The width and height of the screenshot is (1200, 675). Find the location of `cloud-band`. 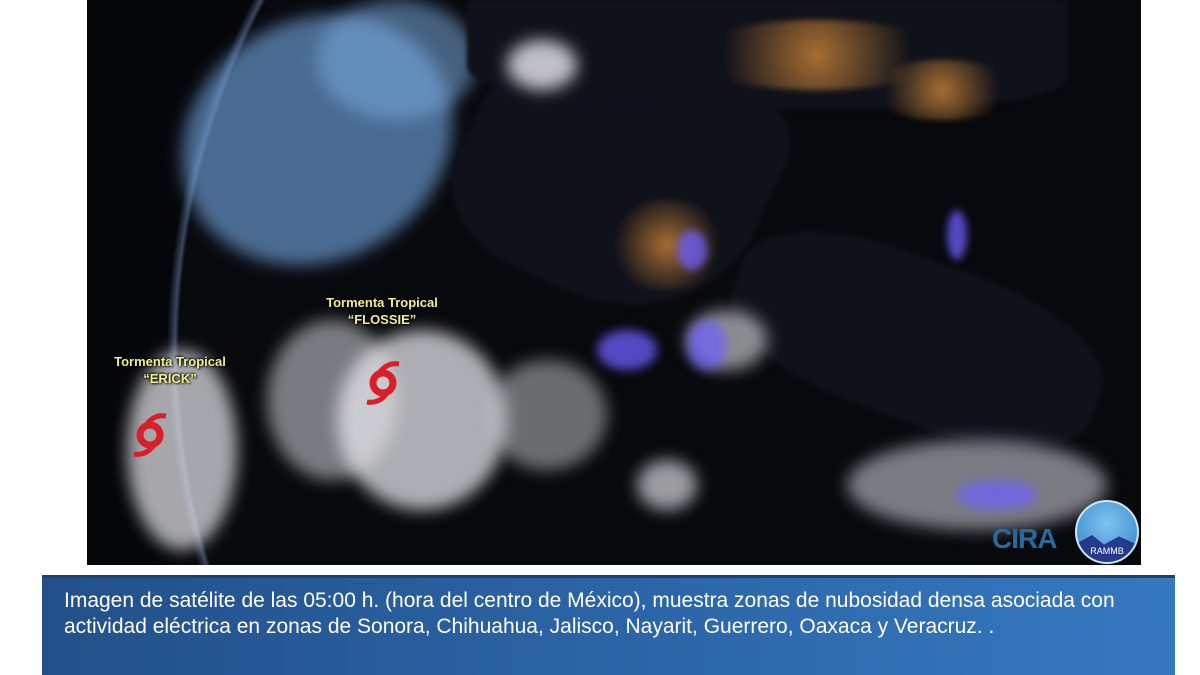

cloud-band is located at coordinates (397, 60).